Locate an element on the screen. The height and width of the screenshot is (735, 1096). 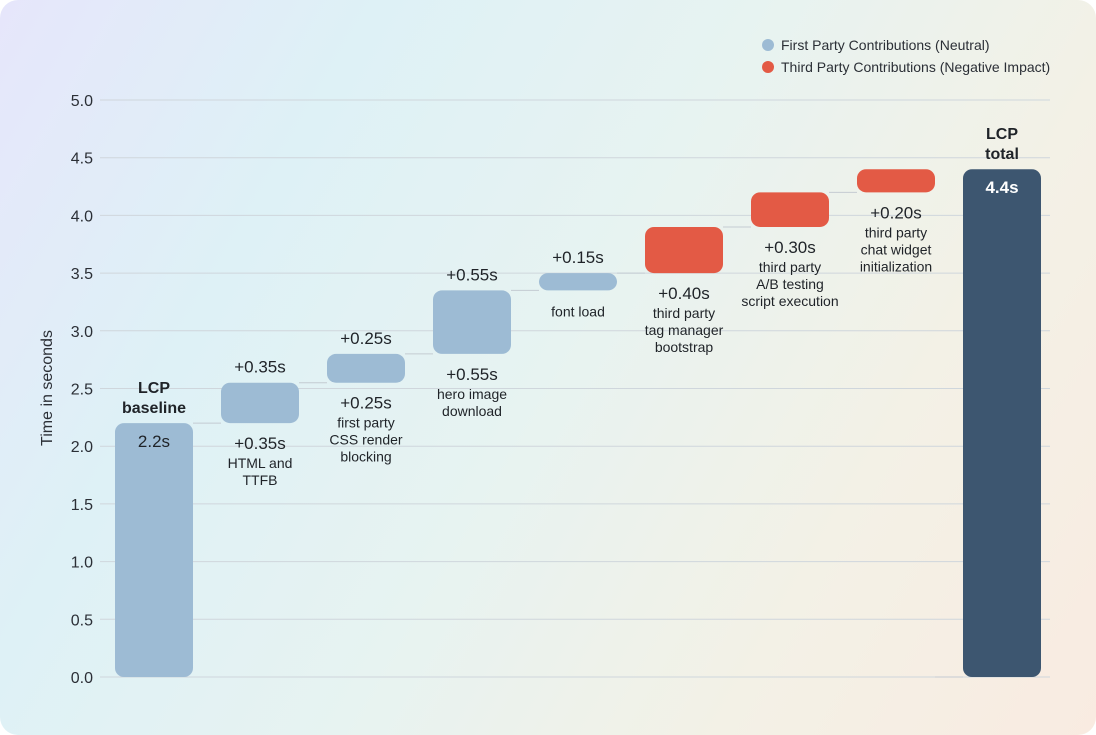
legend-item-first-party: First Party Contributions (Neutral) is located at coordinates (906, 45).